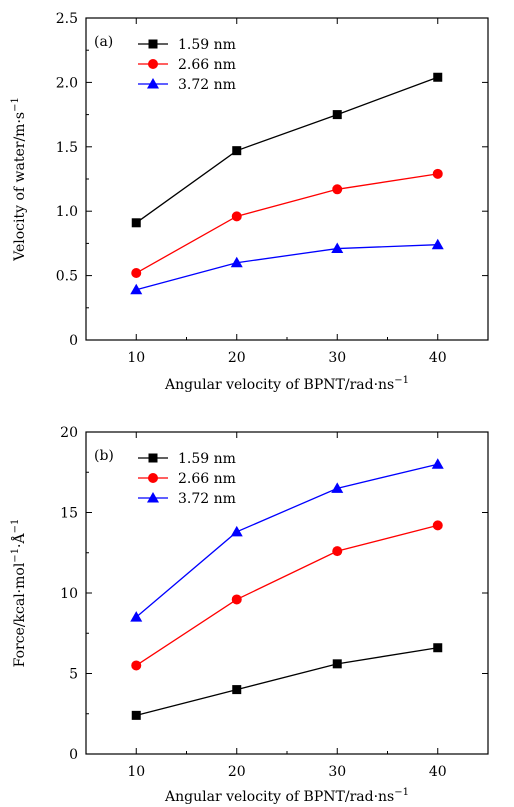 Image resolution: width=514 pixels, height=807 pixels. I want to click on y-tick-label: 5, so click(73, 675).